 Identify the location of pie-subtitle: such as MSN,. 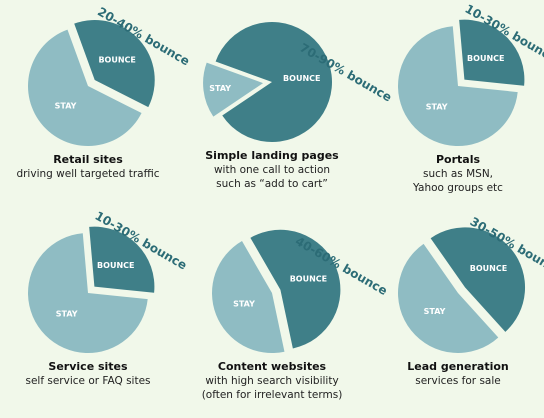
(458, 174).